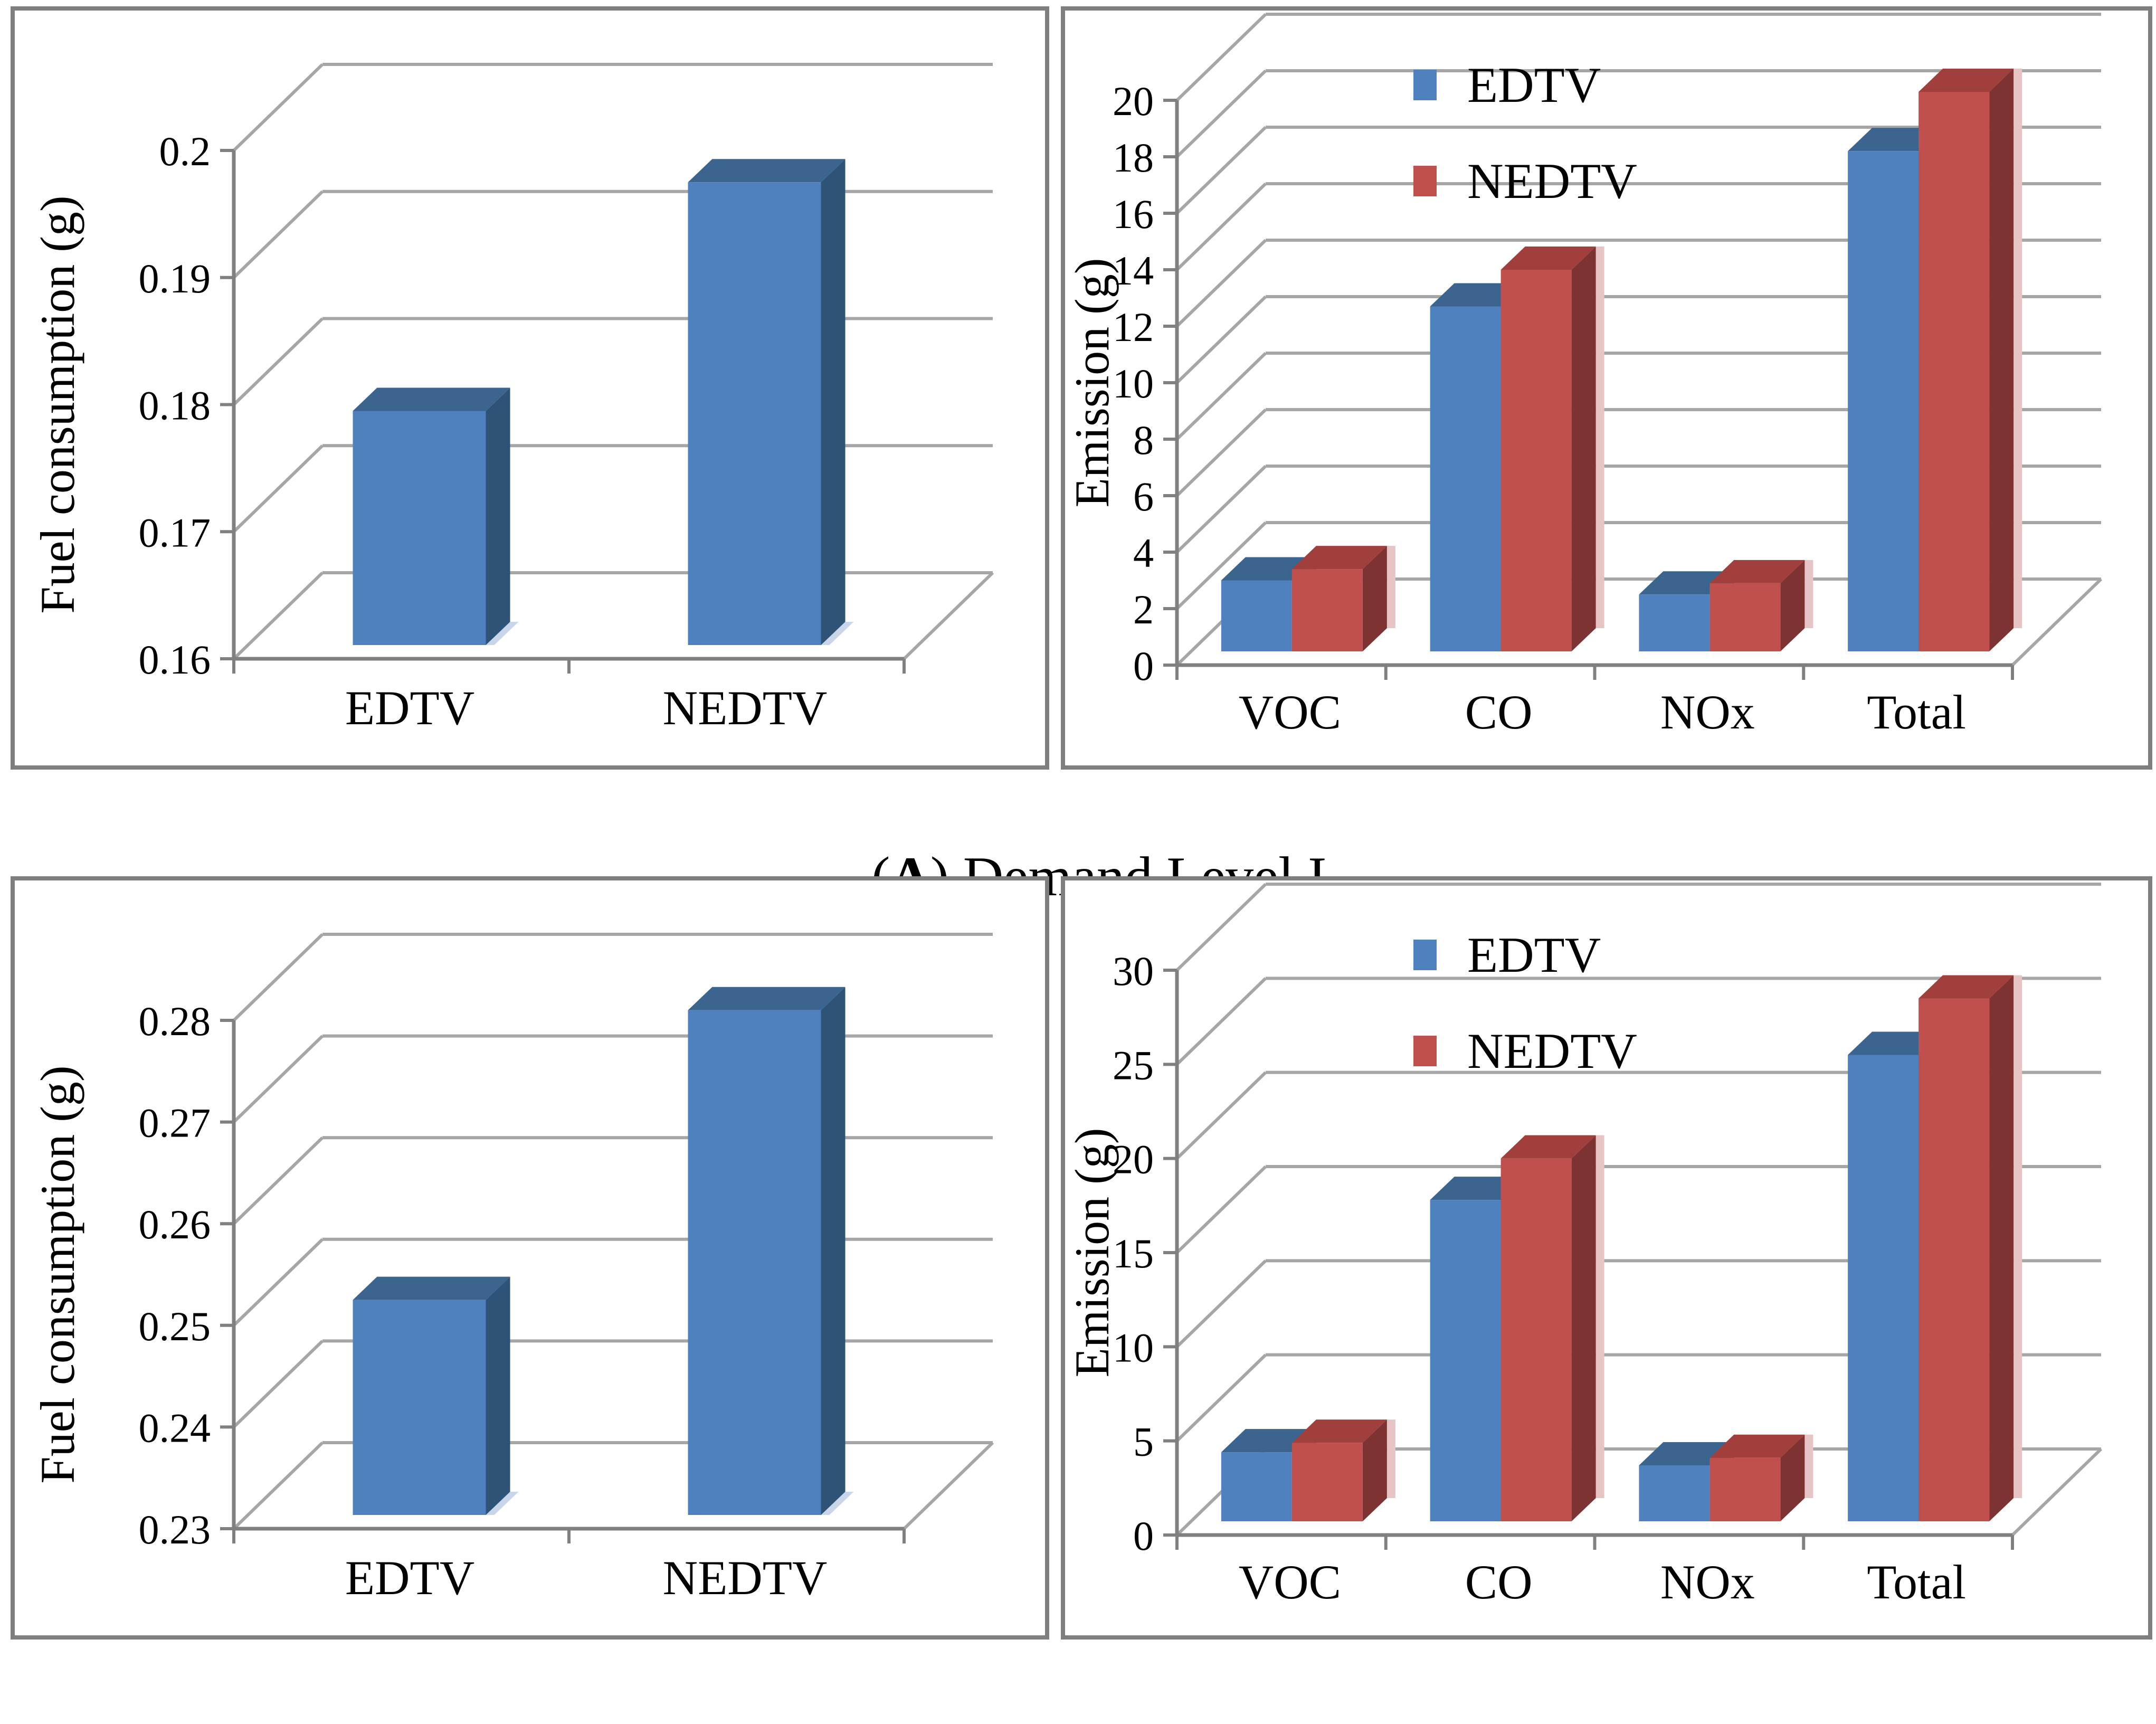  I want to click on y-tick-label: 0.25, so click(175, 1326).